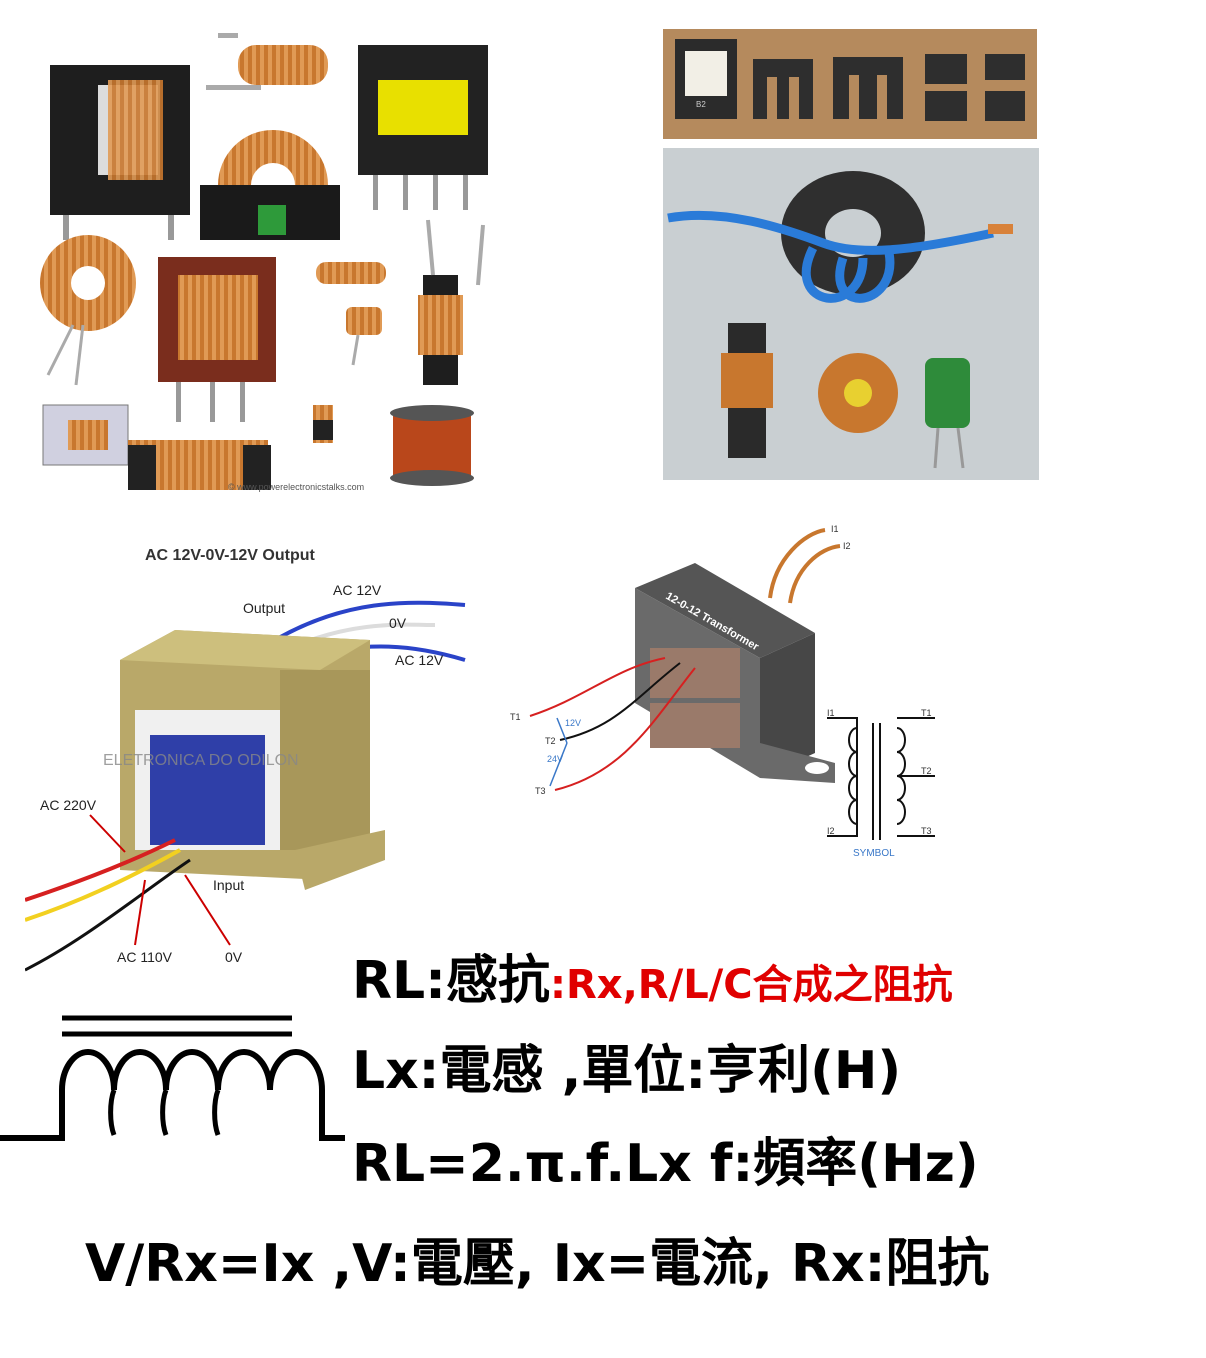 This screenshot has width=1206, height=1358. I want to click on collage-watermark: © www.powerelectronicstalks.com, so click(296, 487).